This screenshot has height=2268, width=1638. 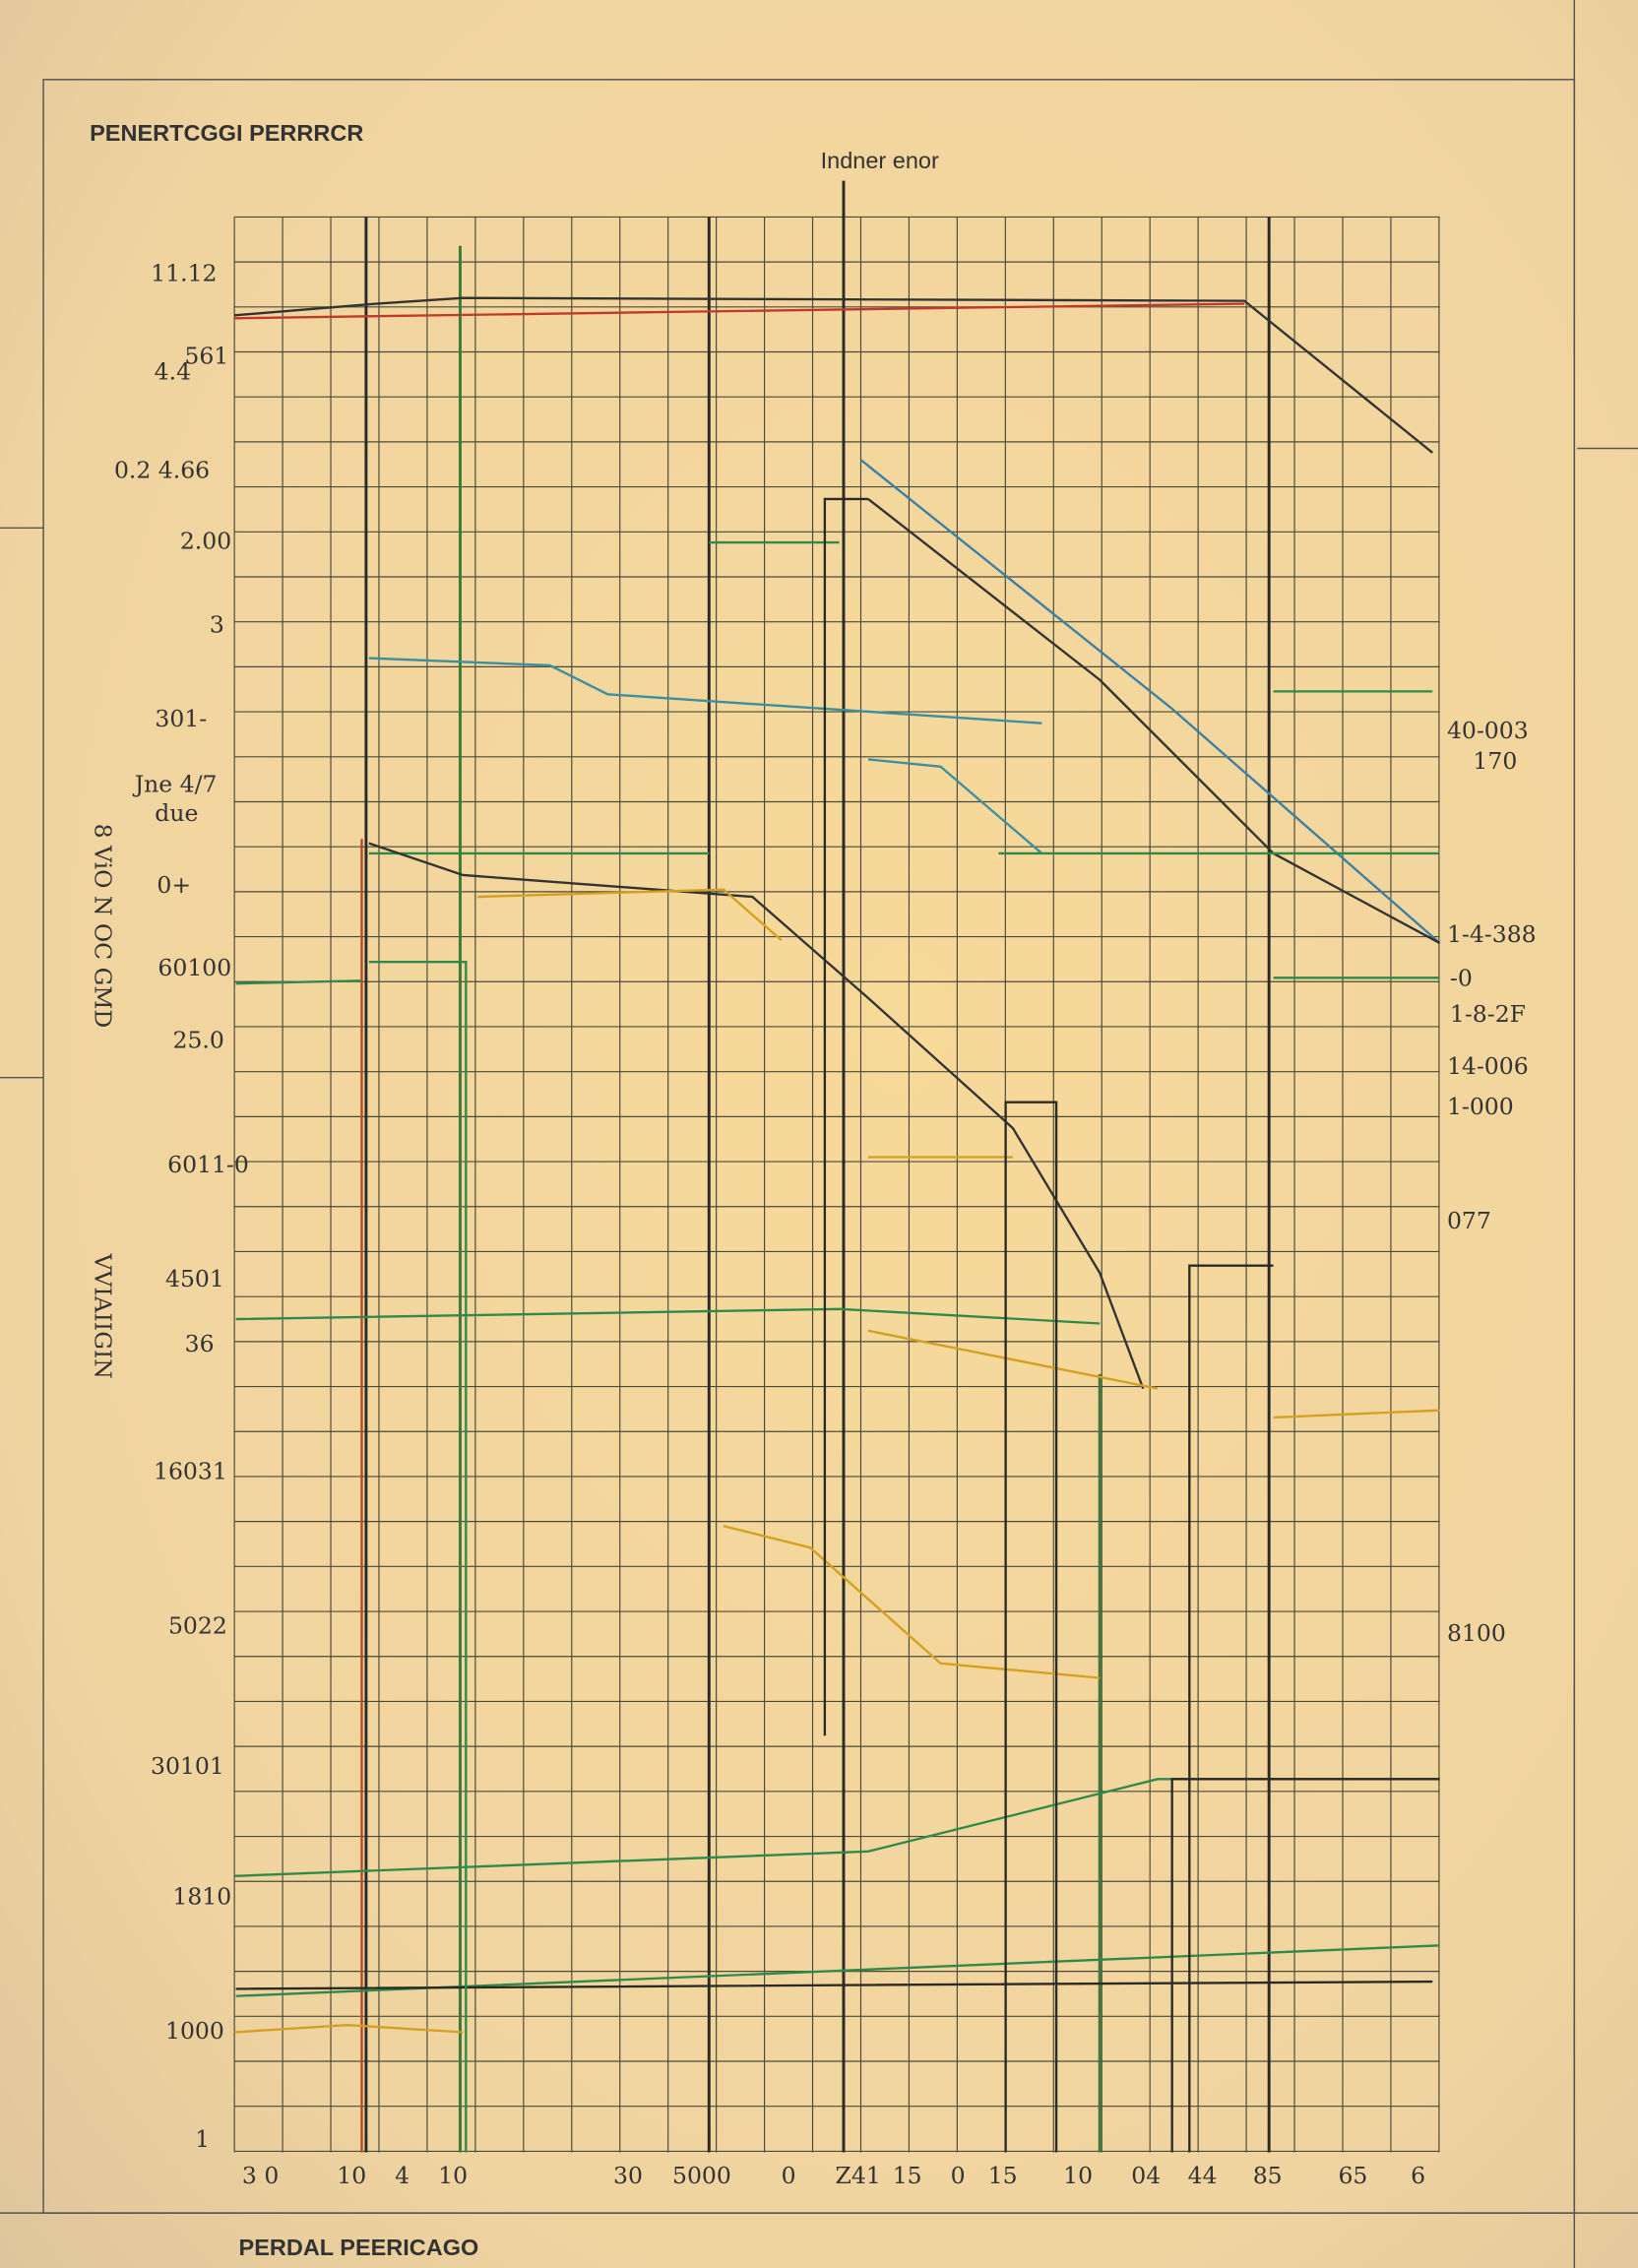 What do you see at coordinates (208, 1164) in the screenshot?
I see `left-label: 6011-0` at bounding box center [208, 1164].